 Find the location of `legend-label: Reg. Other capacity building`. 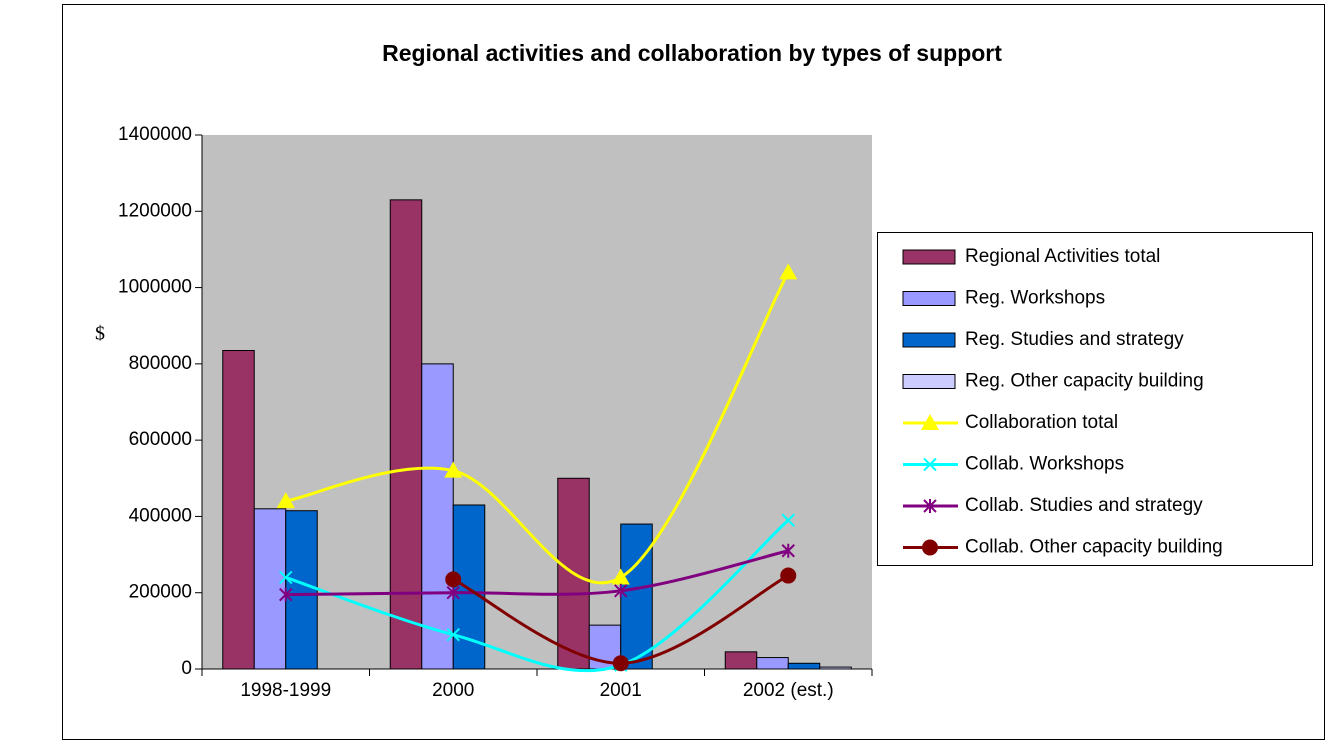

legend-label: Reg. Other capacity building is located at coordinates (1084, 381).